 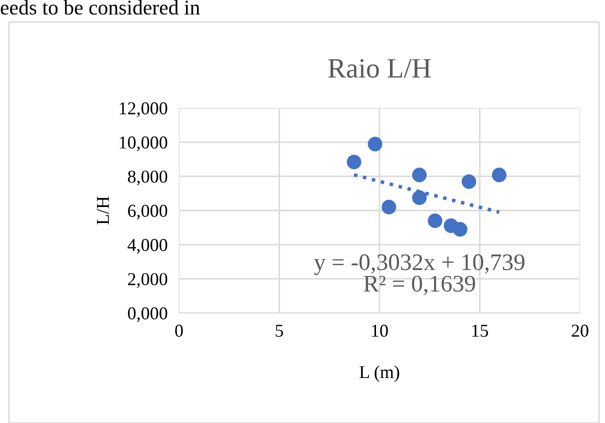 What do you see at coordinates (419, 275) in the screenshot?
I see `annotation: y = -0,3032x + 10,739 R² = 0,1639` at bounding box center [419, 275].